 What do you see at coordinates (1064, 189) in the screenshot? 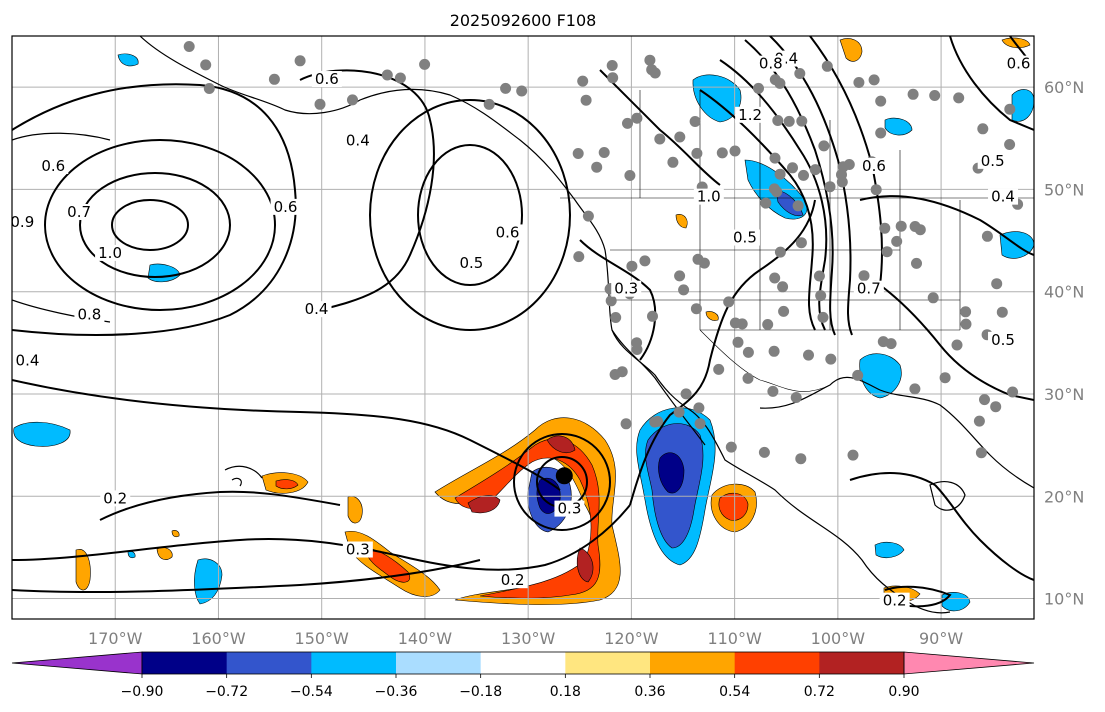
I see `lat-tick-label: 50°N` at bounding box center [1064, 189].